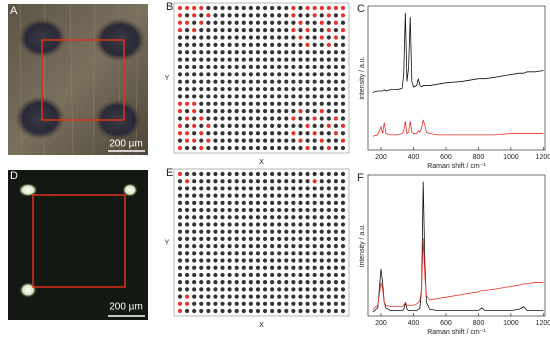 This screenshot has width=550, height=344. Describe the element at coordinates (78, 245) in the screenshot. I see `micrograph-d: D 200 µm` at that location.